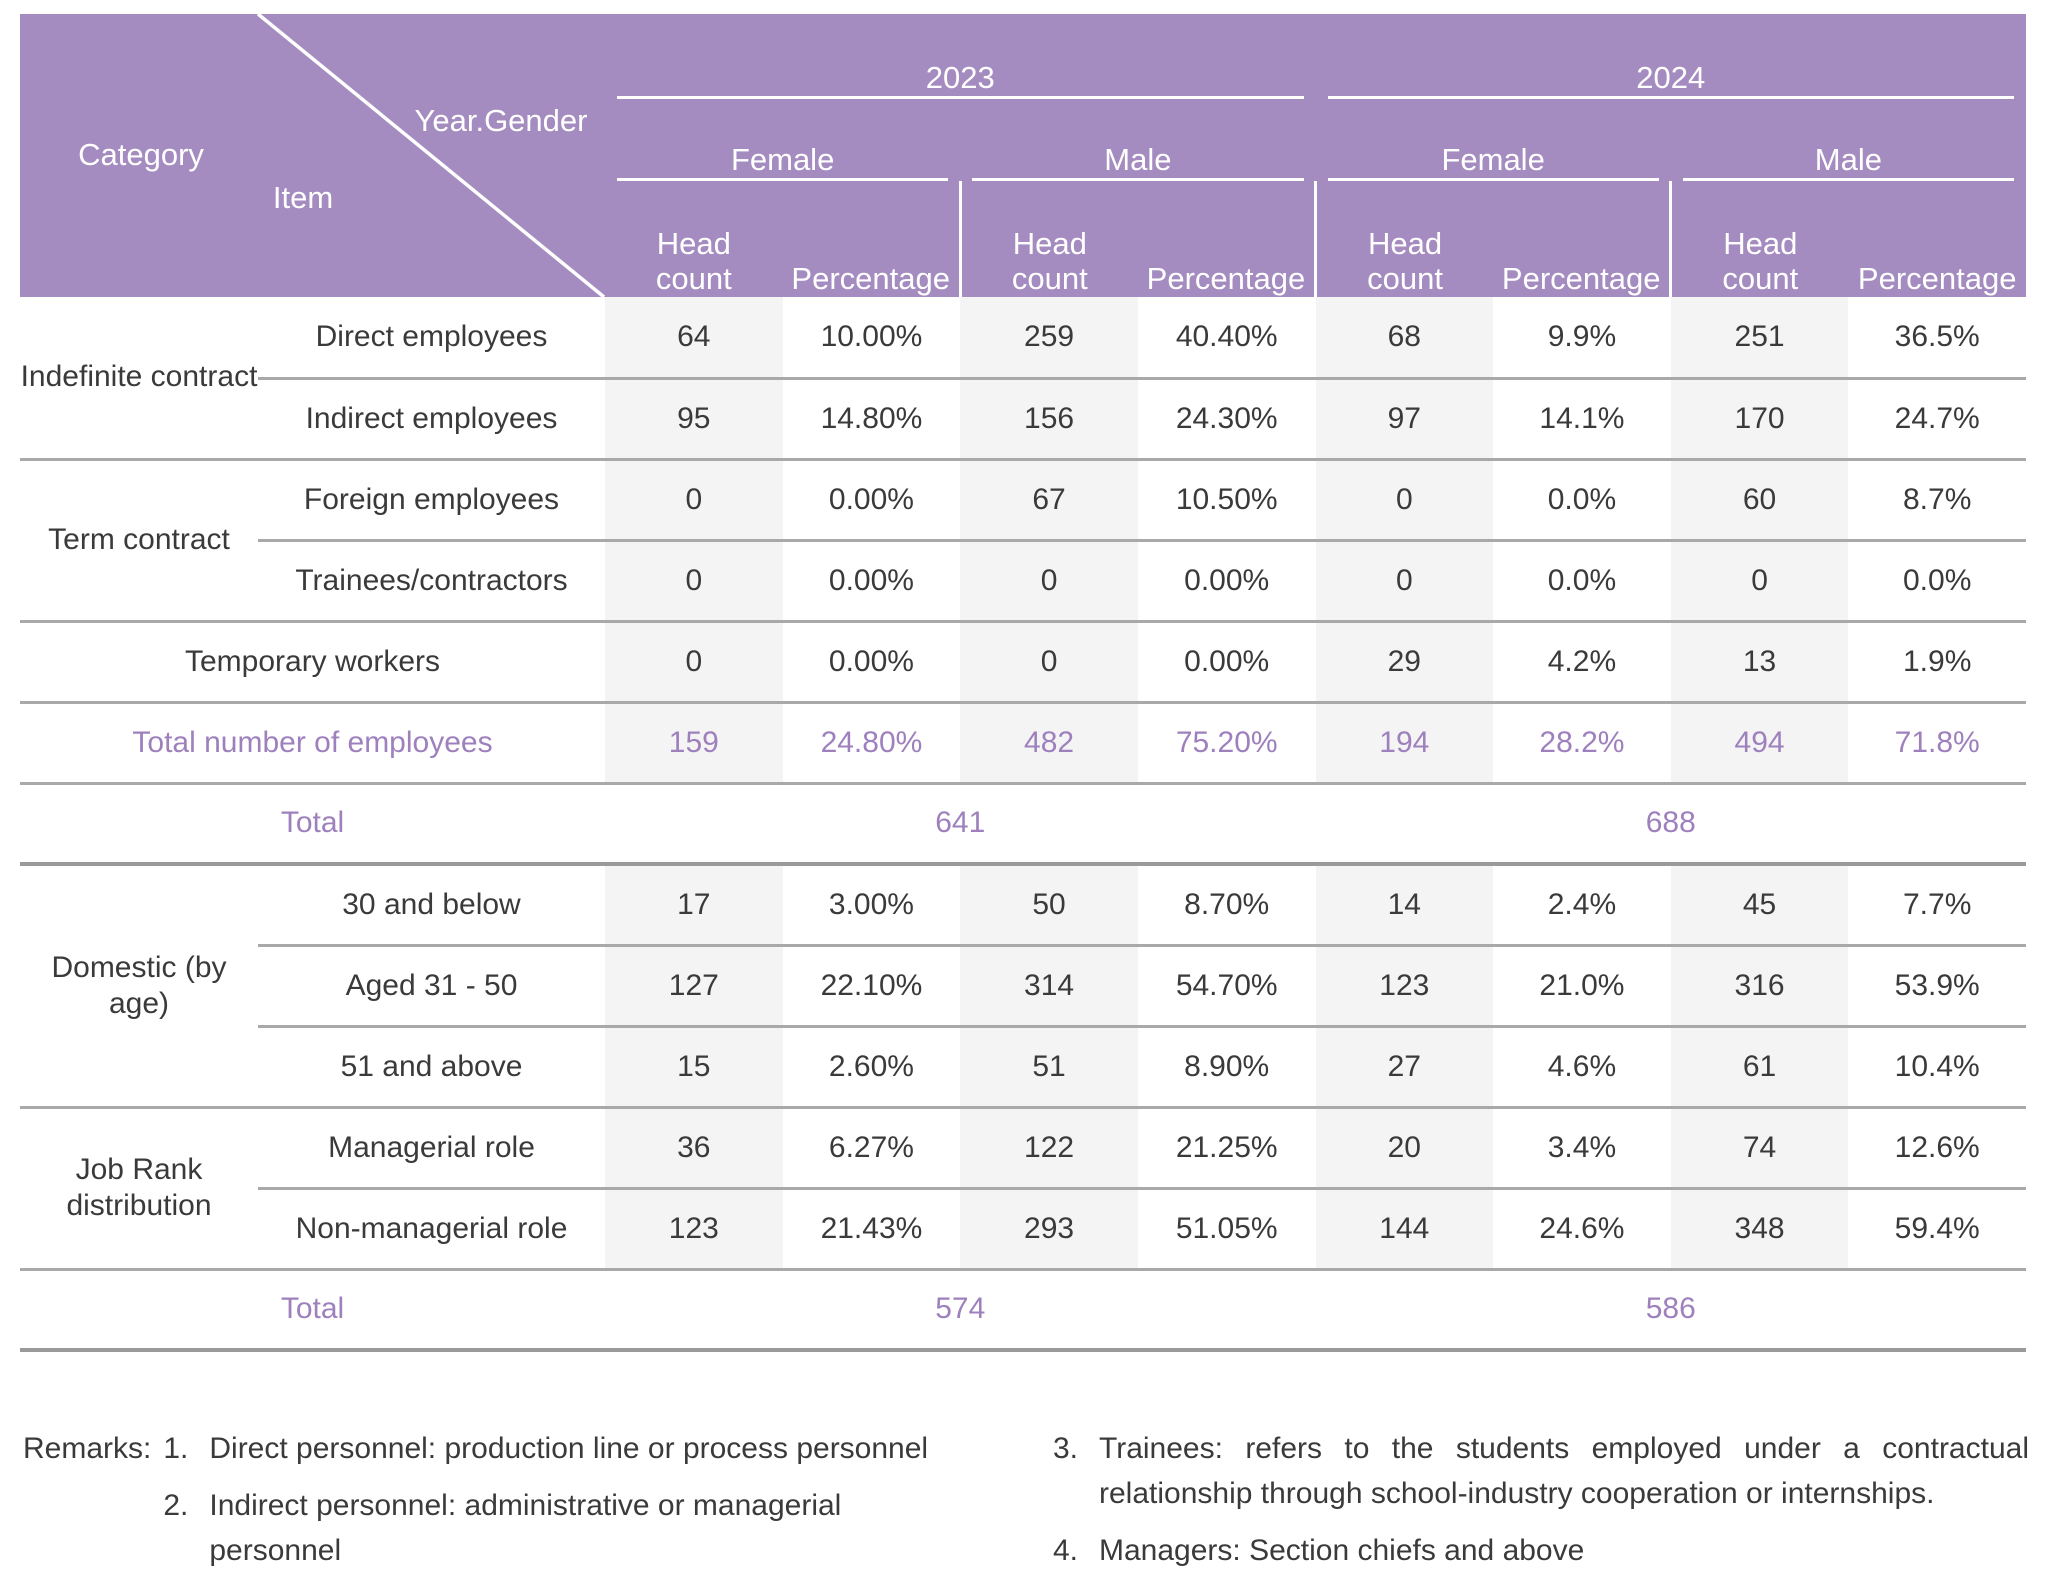 This screenshot has width=2046, height=1596. Describe the element at coordinates (1404, 1067) in the screenshot. I see `value-cell: 27` at that location.